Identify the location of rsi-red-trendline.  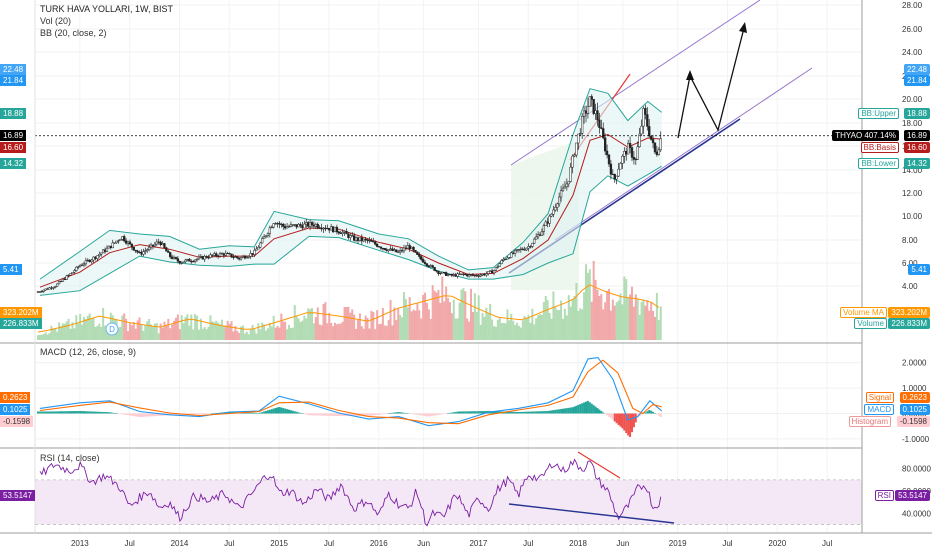
(599, 465).